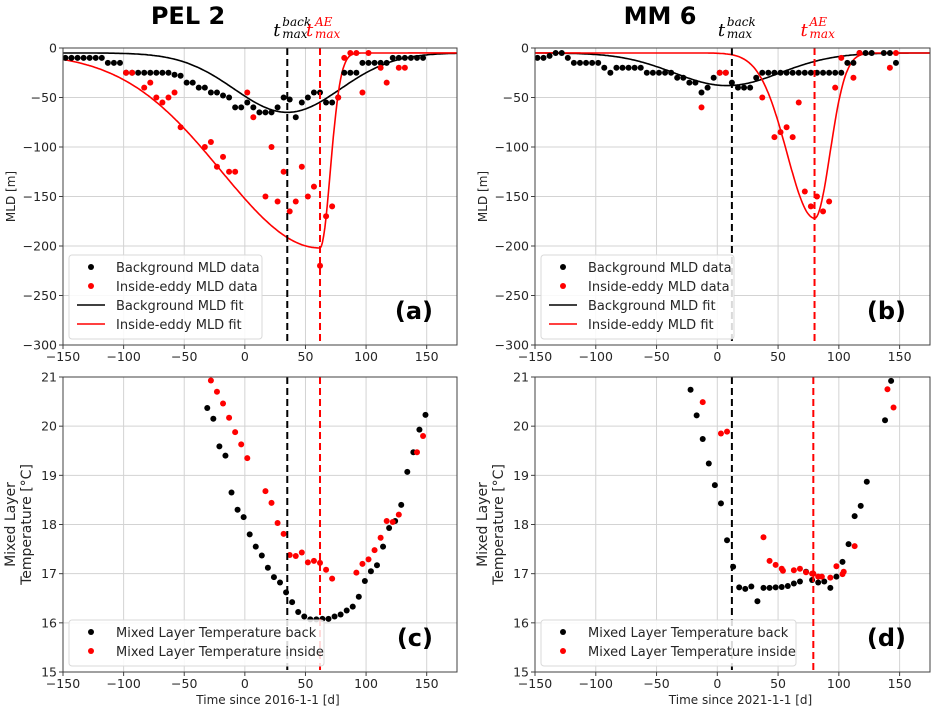 The image size is (940, 711). I want to click on legend-label: Mixed Layer Temperature inside, so click(220, 652).